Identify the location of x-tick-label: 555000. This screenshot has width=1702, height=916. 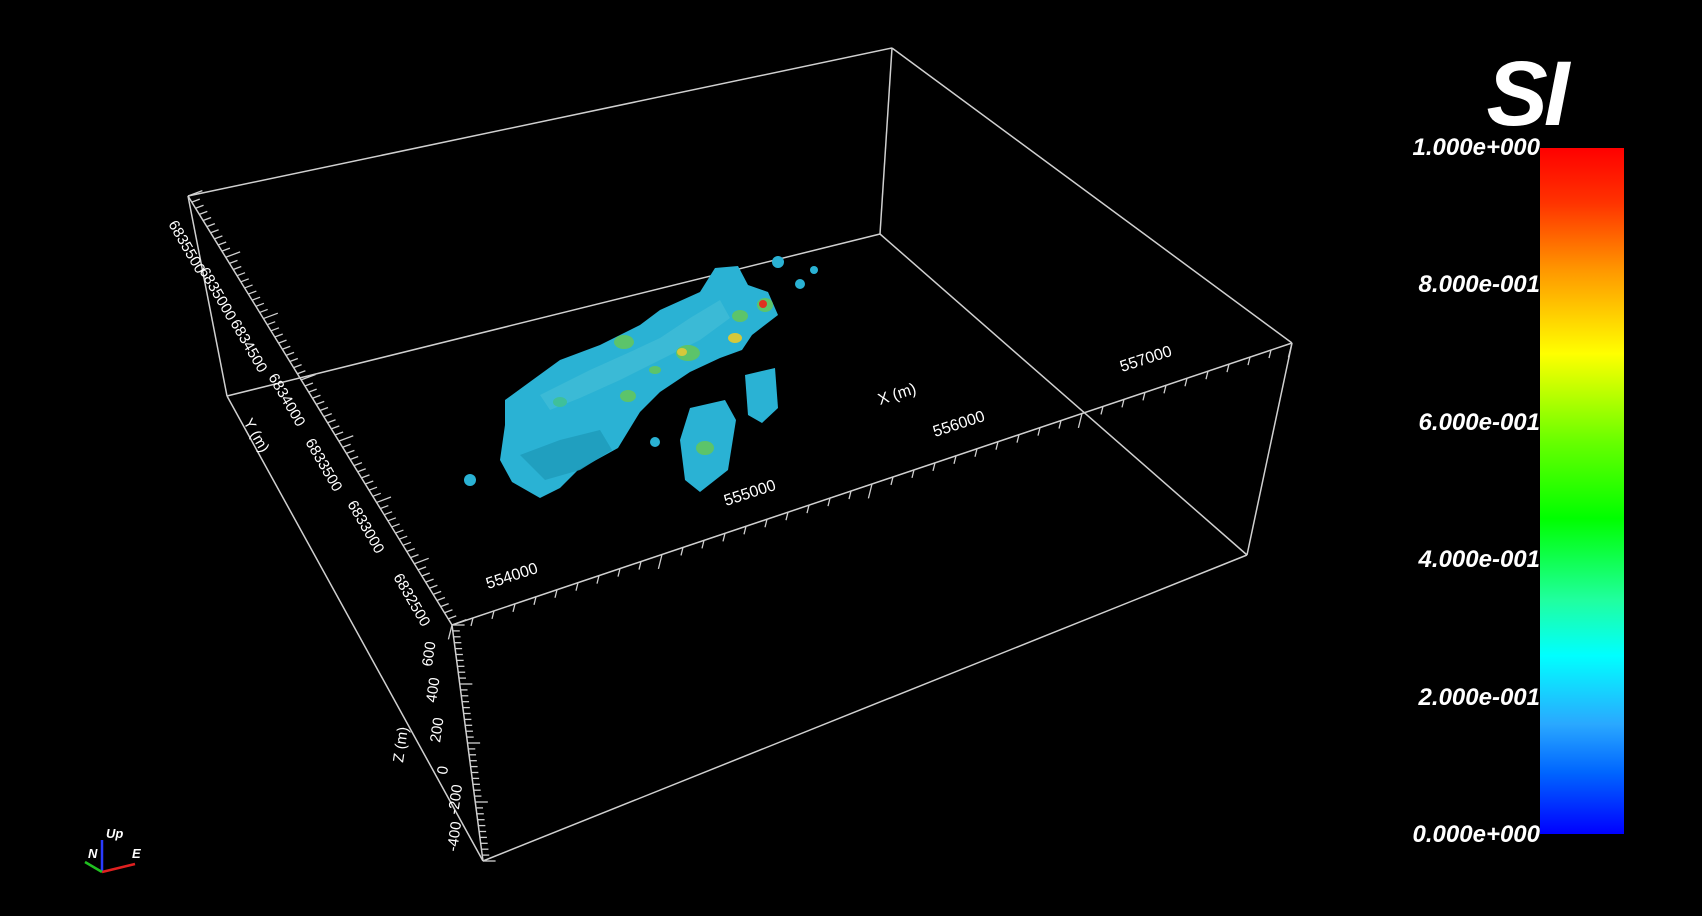
(750, 493).